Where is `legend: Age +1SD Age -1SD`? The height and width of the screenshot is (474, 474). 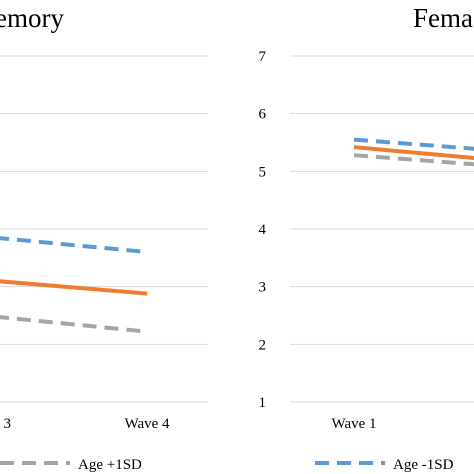 legend: Age +1SD Age -1SD is located at coordinates (227, 465).